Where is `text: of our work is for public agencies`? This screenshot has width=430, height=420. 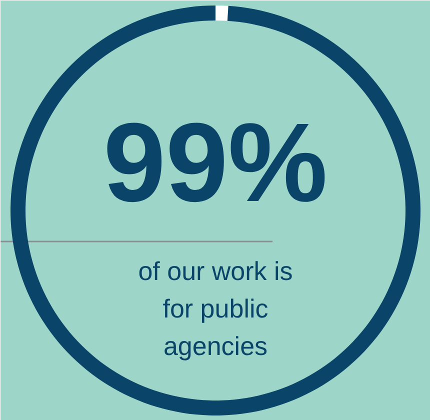
text: of our work is for public agencies is located at coordinates (215, 308).